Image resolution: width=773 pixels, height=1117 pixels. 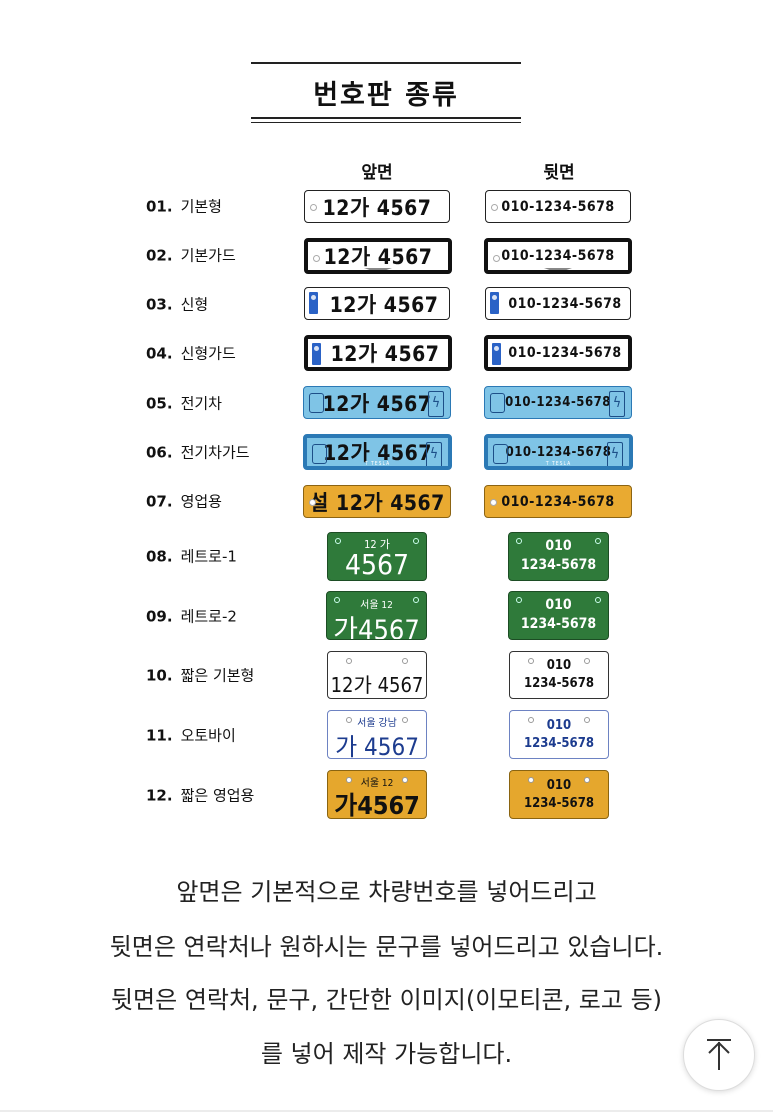 I want to click on title-rule-top, so click(x=386, y=63).